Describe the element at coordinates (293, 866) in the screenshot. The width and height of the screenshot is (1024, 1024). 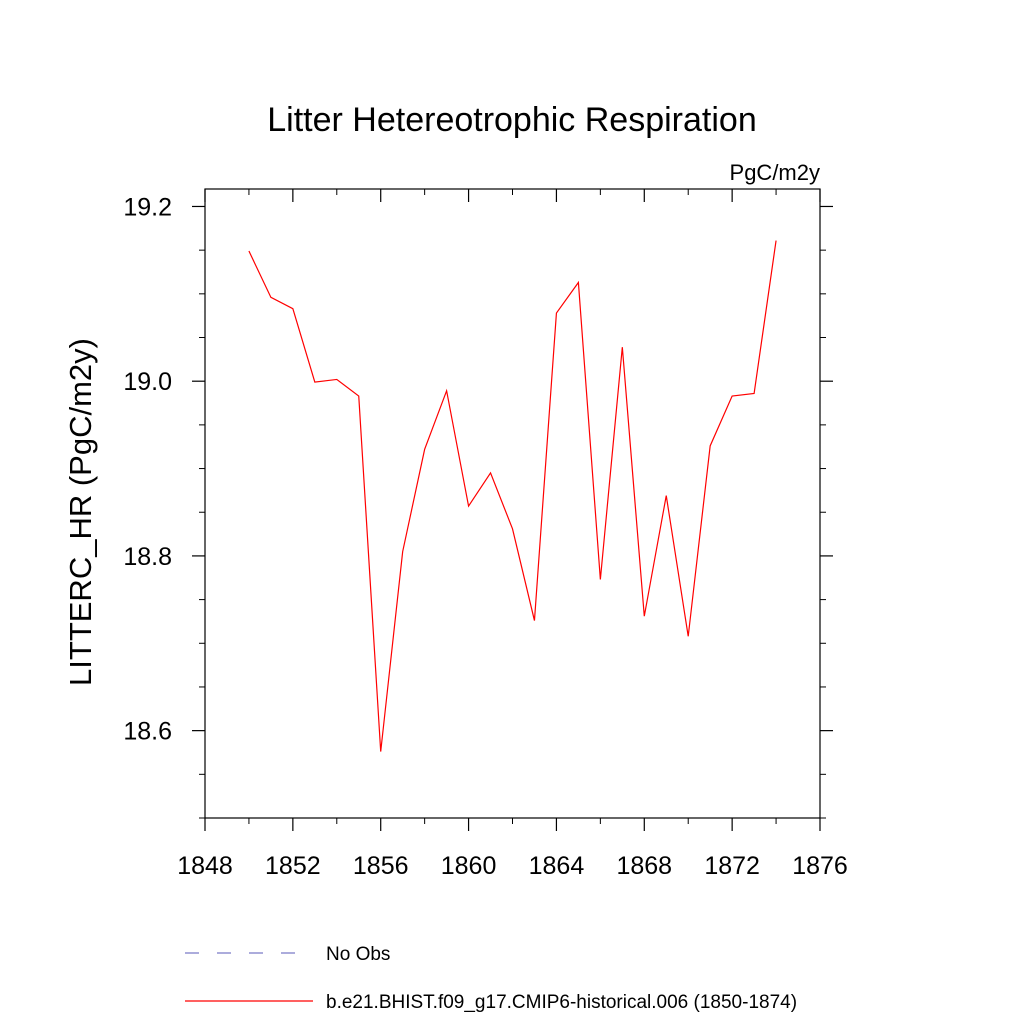
I see `x-tick-label: 1852` at that location.